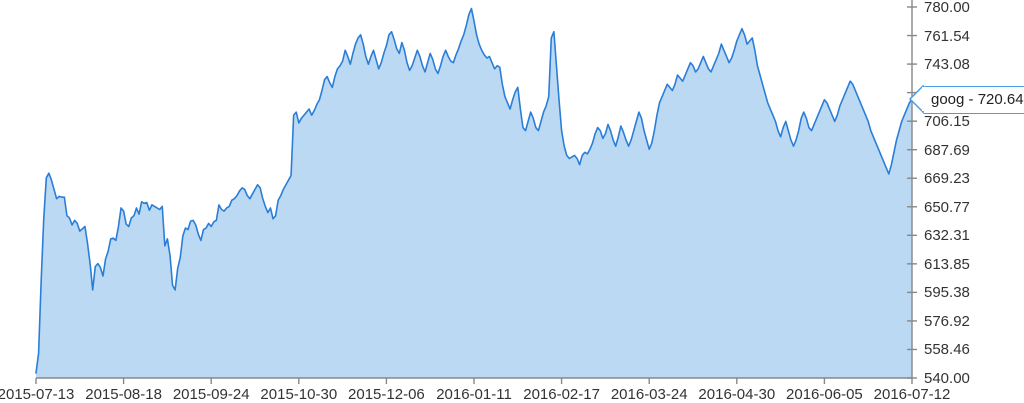 The width and height of the screenshot is (1024, 403). I want to click on y-axis-tick-label: 632.31, so click(947, 236).